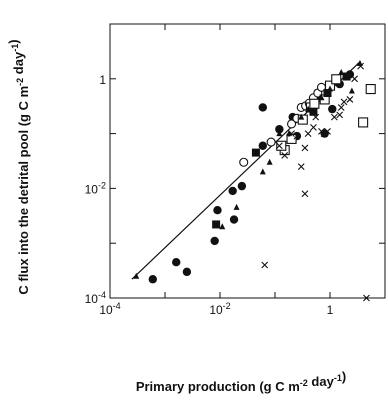  Describe the element at coordinates (219, 309) in the screenshot. I see `x-tick-label: 10⁻²` at that location.